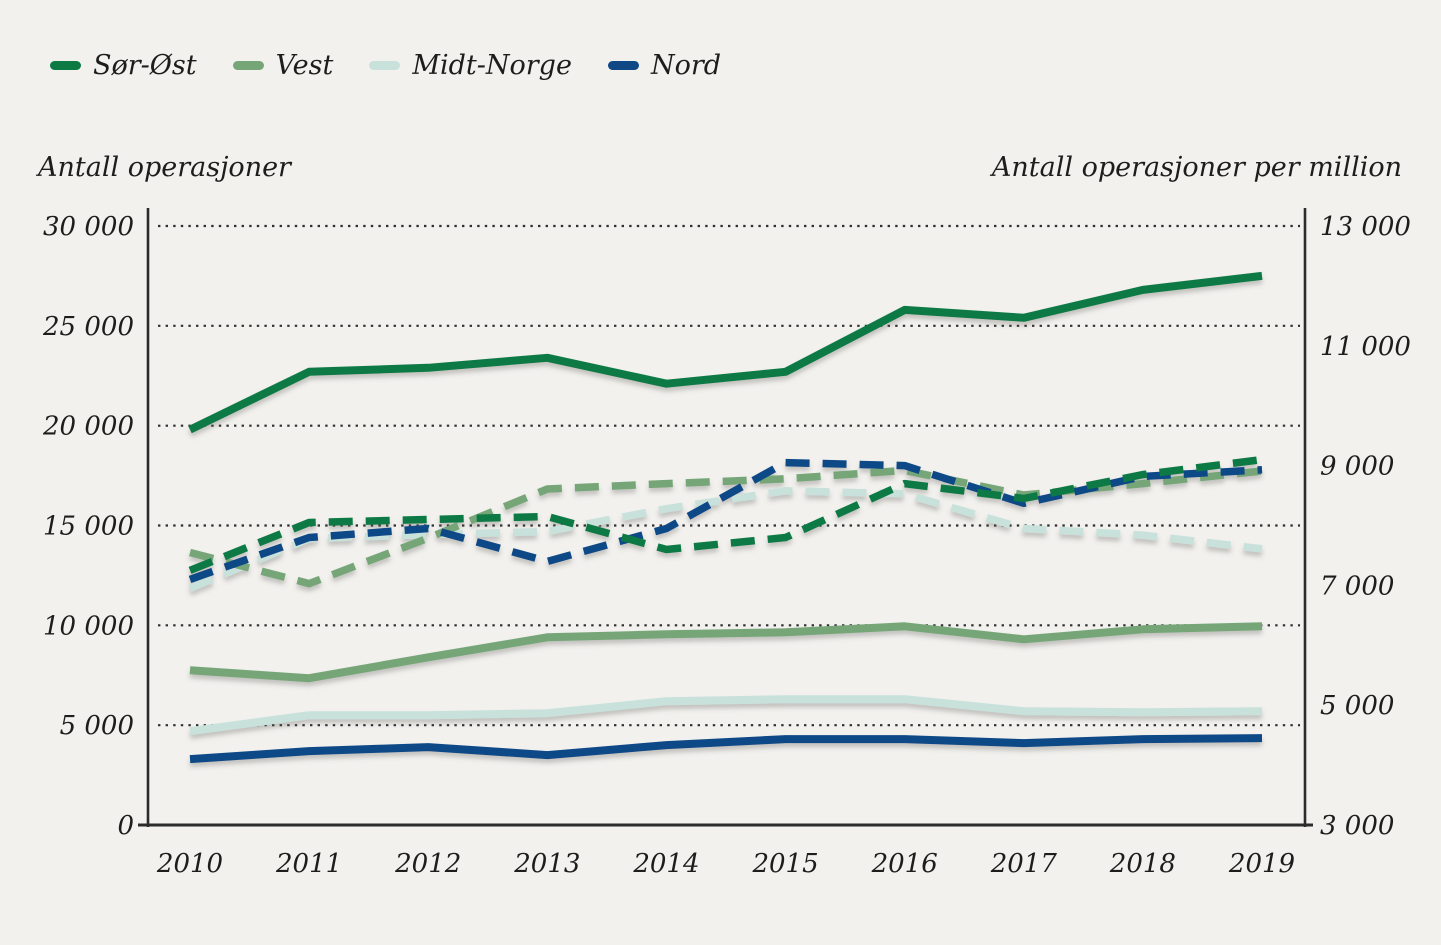 The width and height of the screenshot is (1441, 945). I want to click on right-axis-tick-9000: 9 000, so click(1357, 467).